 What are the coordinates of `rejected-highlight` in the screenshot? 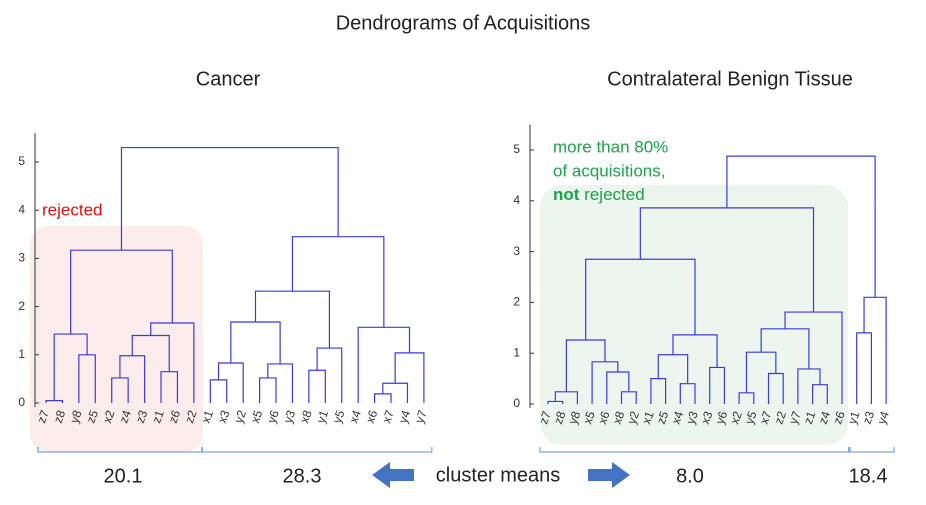 It's located at (116, 339).